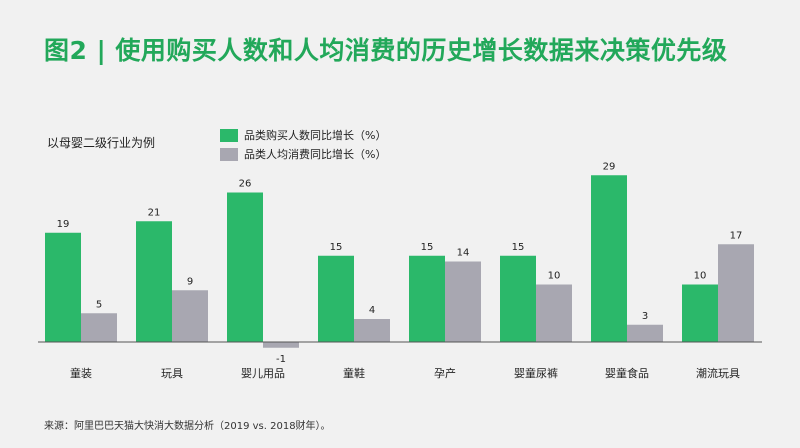 This screenshot has width=800, height=448. I want to click on category-label-0: 童装, so click(81, 373).